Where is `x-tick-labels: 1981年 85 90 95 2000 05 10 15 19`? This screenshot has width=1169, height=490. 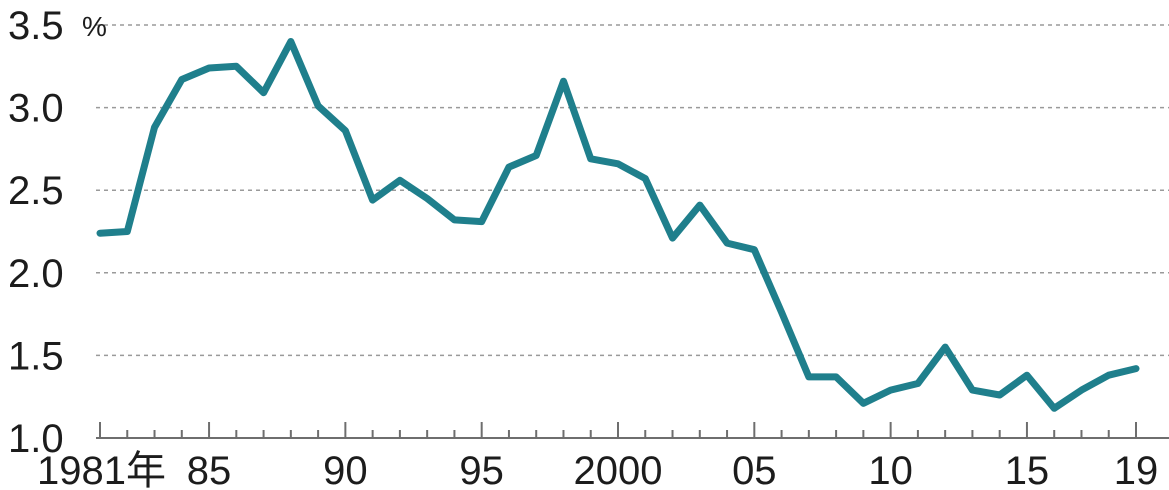
x-tick-labels: 1981年 85 90 95 2000 05 10 15 19 is located at coordinates (597, 469).